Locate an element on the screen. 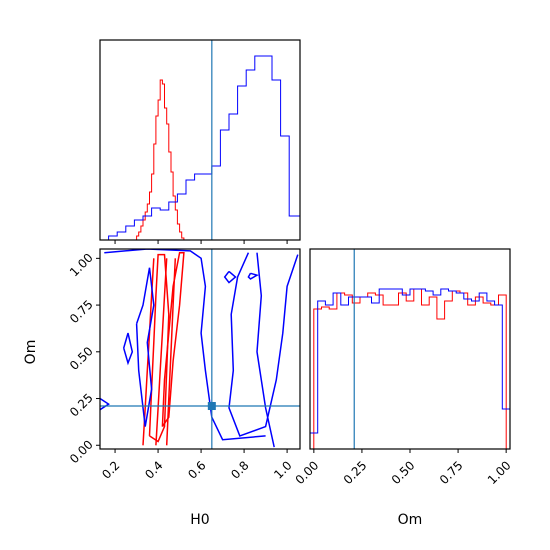 Image resolution: width=550 pixels, height=550 pixels. om-marginal-frame is located at coordinates (410, 349).